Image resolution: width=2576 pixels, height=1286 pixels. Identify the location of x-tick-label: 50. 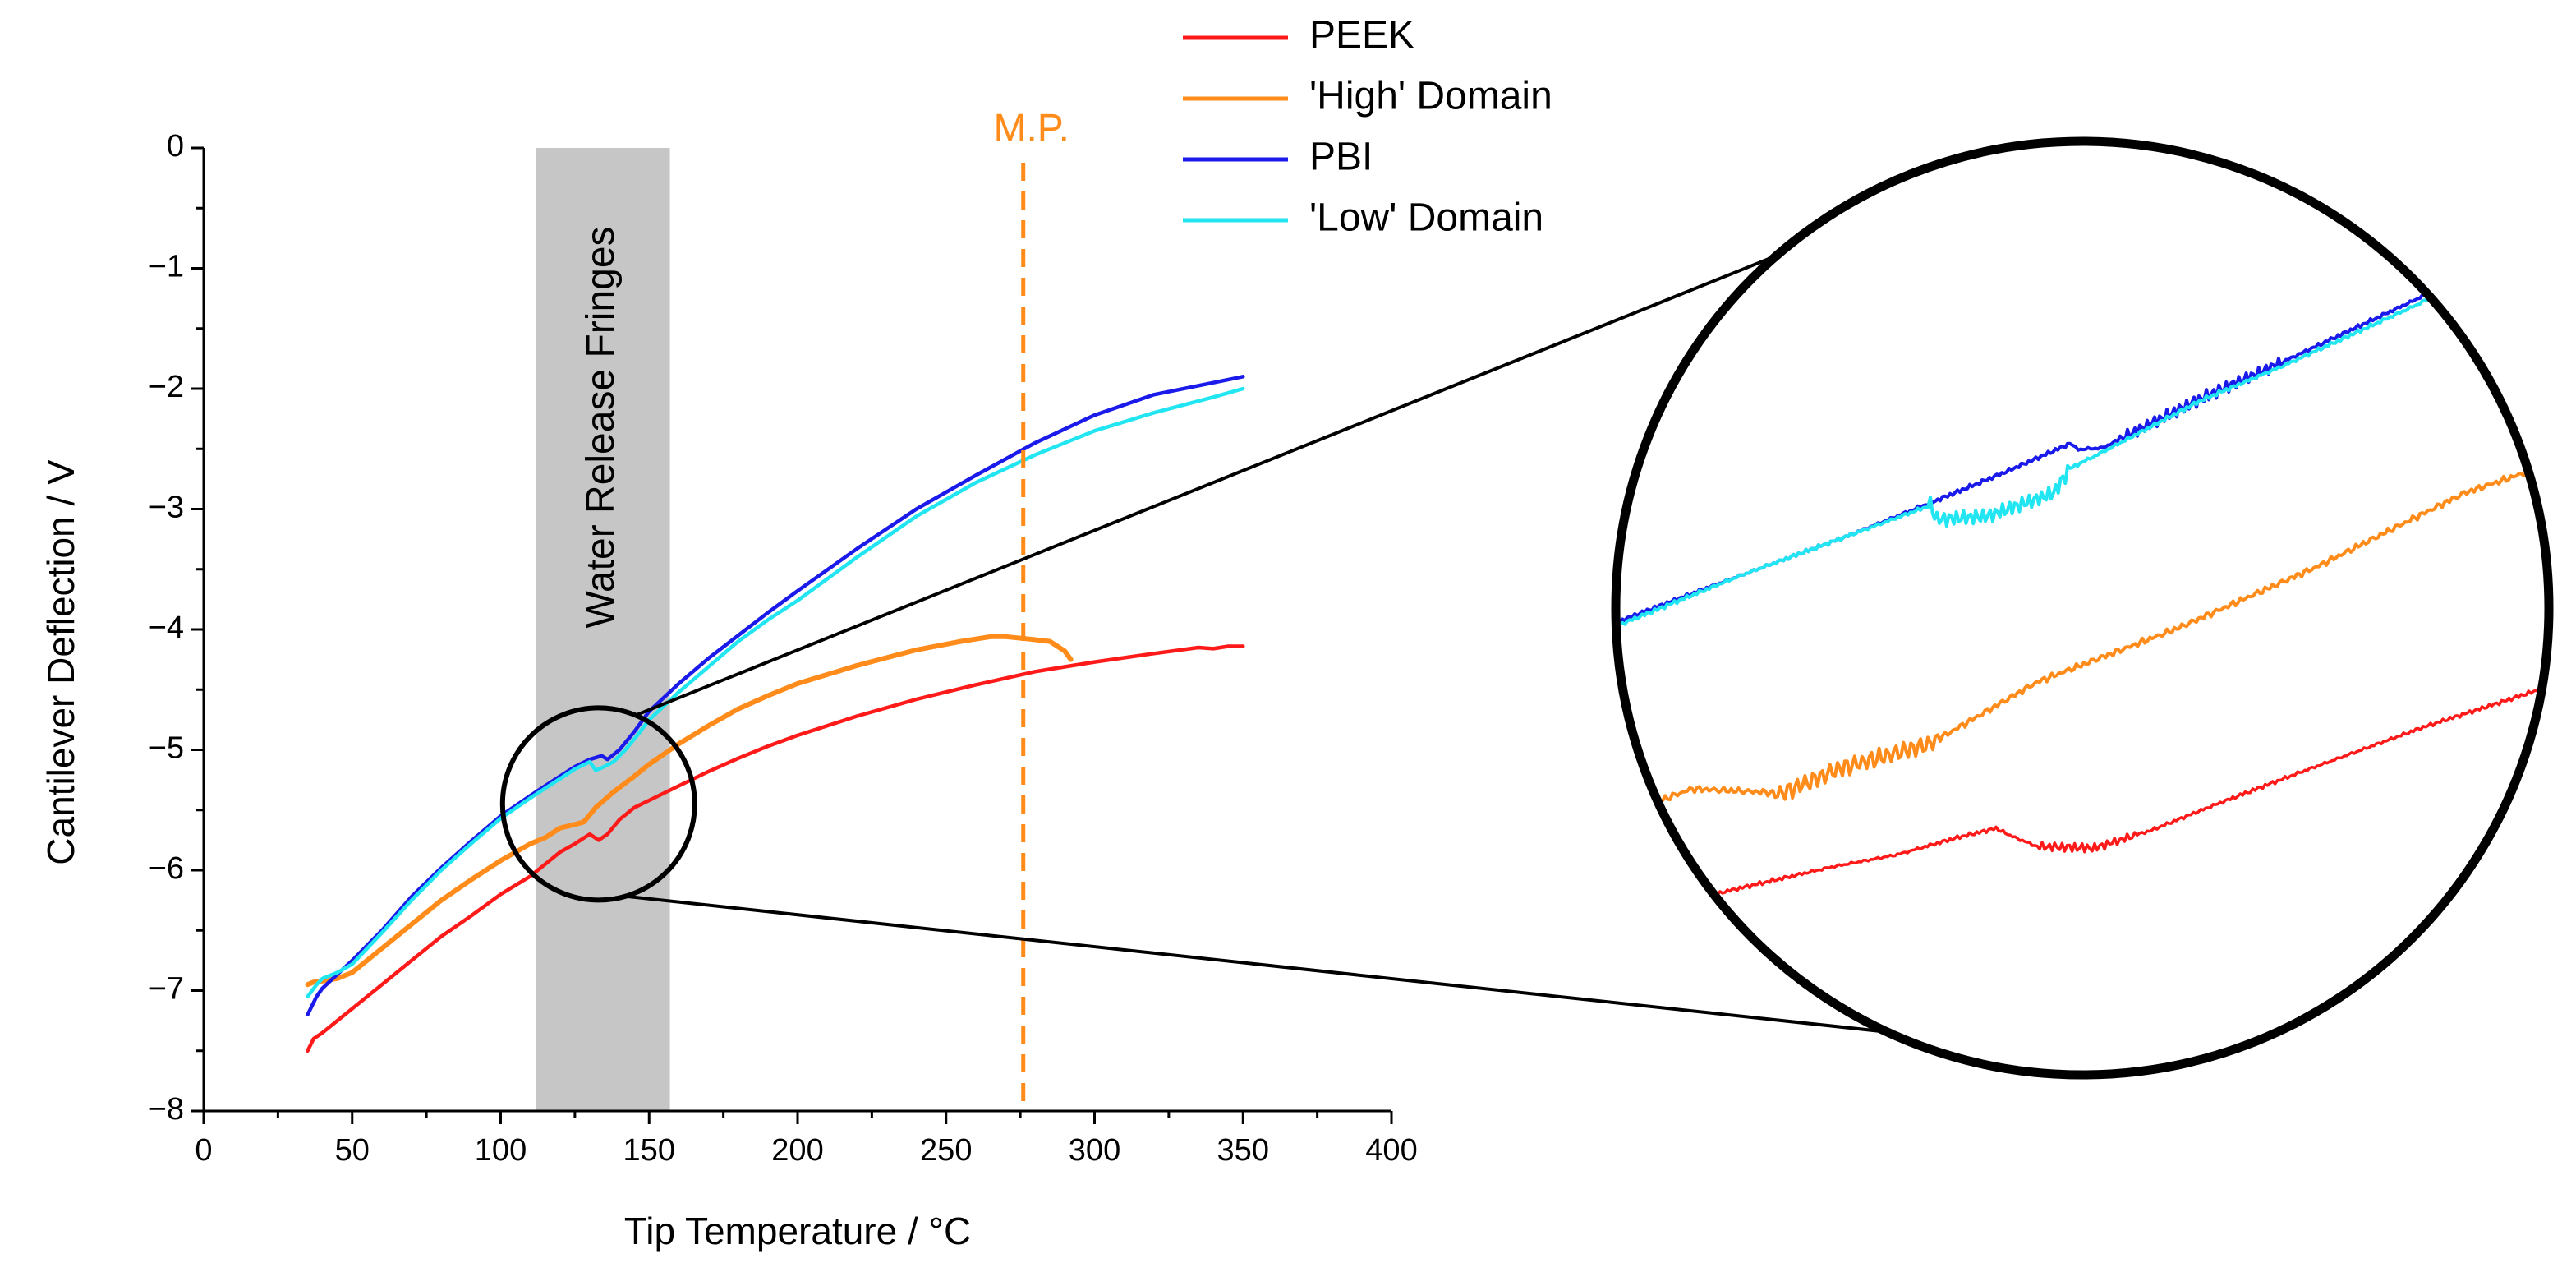
(352, 1150).